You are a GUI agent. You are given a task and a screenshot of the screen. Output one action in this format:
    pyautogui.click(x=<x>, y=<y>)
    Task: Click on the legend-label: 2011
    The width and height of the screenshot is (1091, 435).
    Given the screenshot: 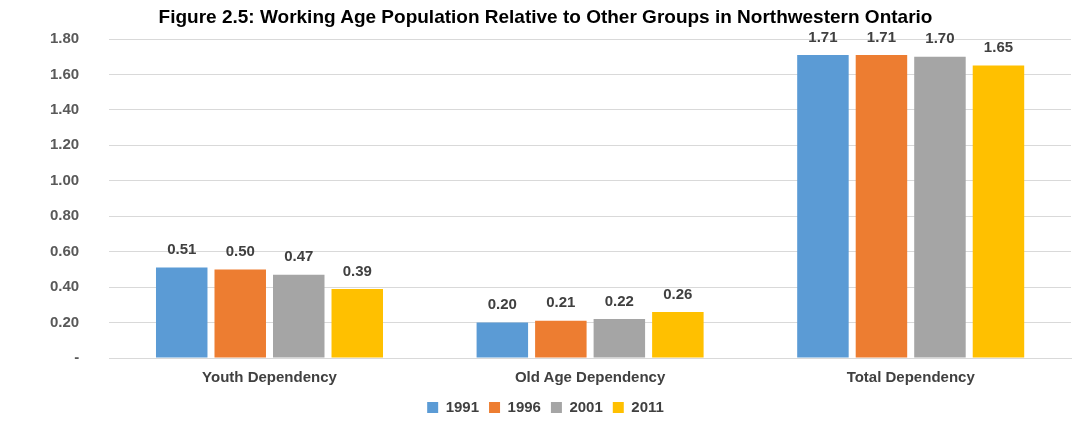 What is the action you would take?
    pyautogui.click(x=647, y=406)
    